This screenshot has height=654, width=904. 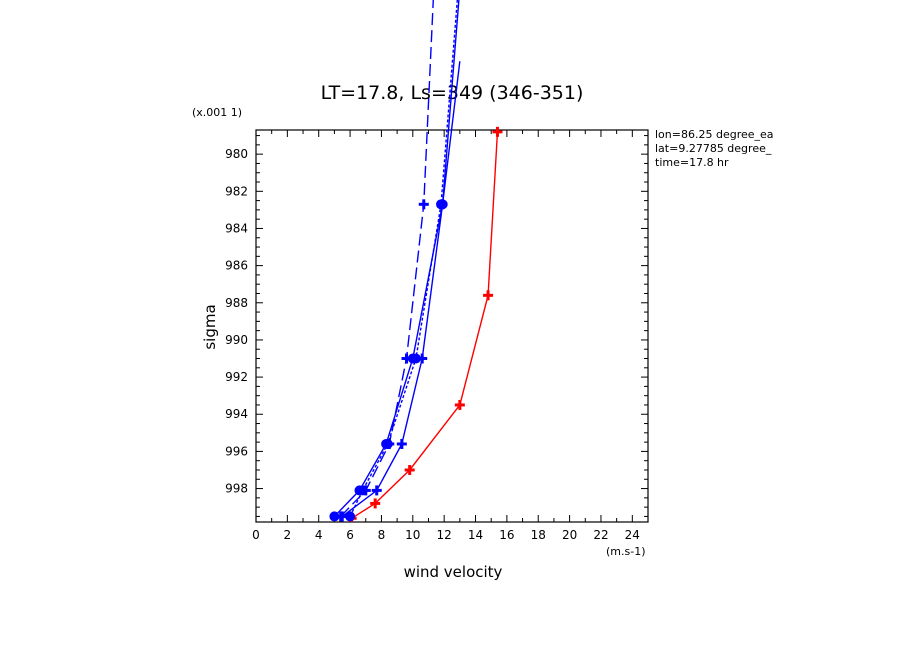 I want to click on x-tick-label: 16, so click(x=506, y=535).